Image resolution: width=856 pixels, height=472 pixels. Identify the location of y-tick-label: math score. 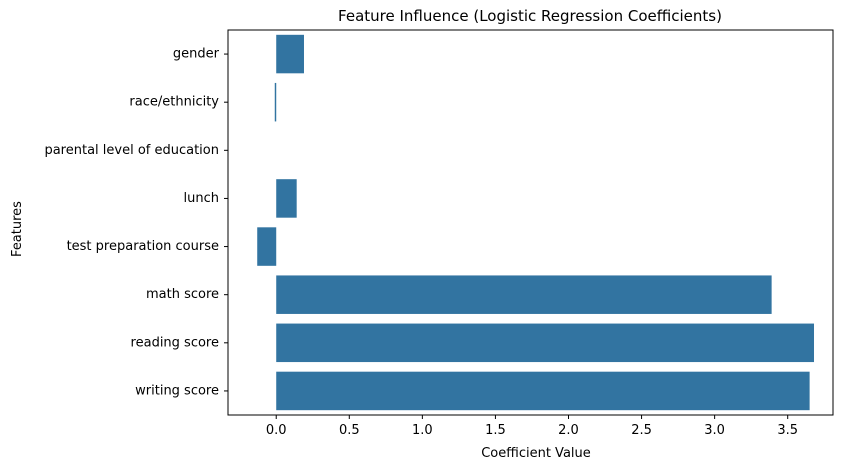
(182, 294).